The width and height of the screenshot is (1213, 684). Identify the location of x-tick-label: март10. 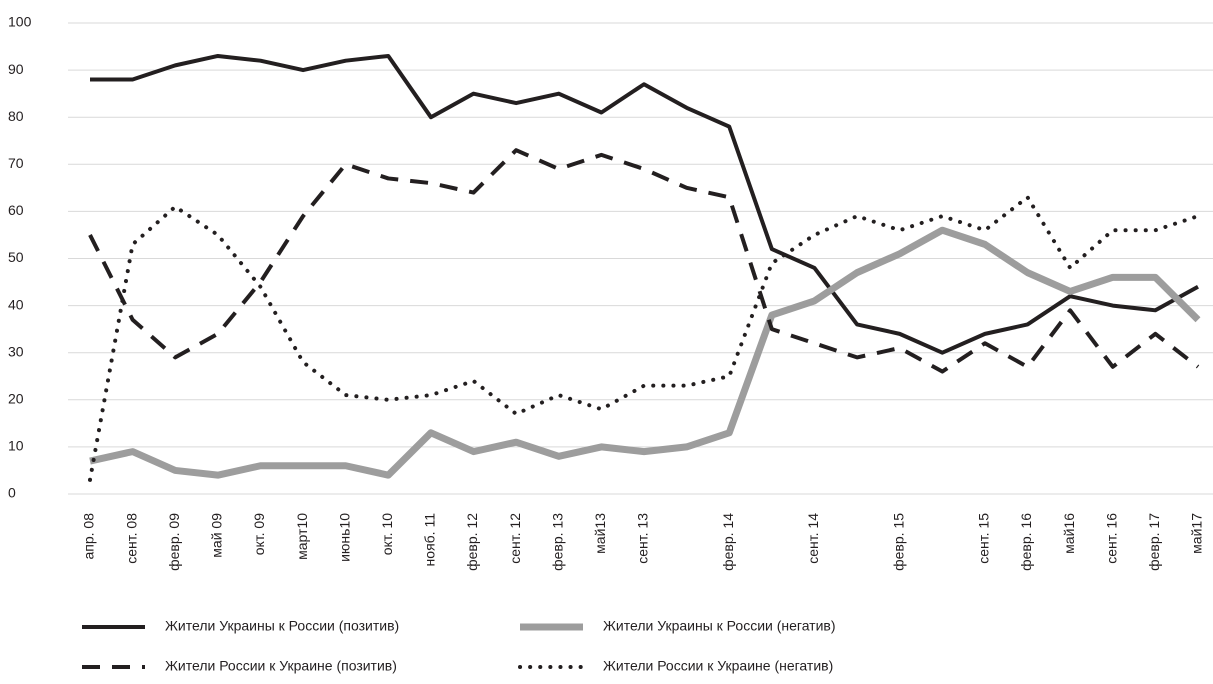
(302, 536).